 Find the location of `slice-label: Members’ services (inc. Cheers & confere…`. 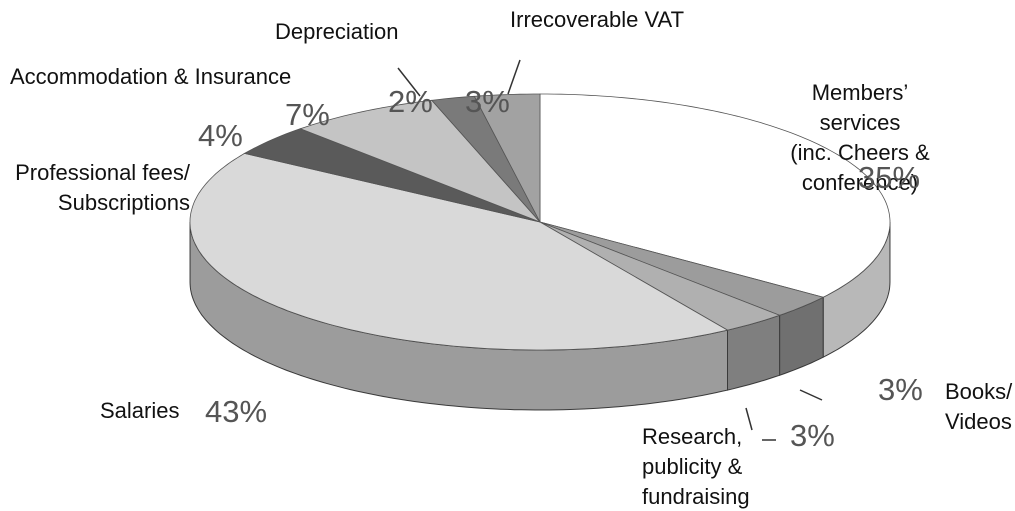

slice-label: Members’ services (inc. Cheers & confere… is located at coordinates (860, 137).